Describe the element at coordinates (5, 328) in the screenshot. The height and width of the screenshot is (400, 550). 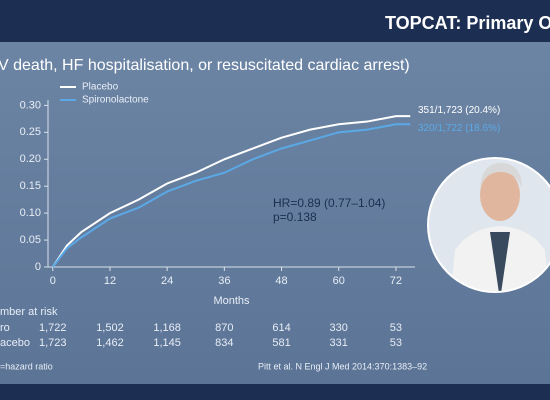
I see `risk-row-label: ro` at that location.